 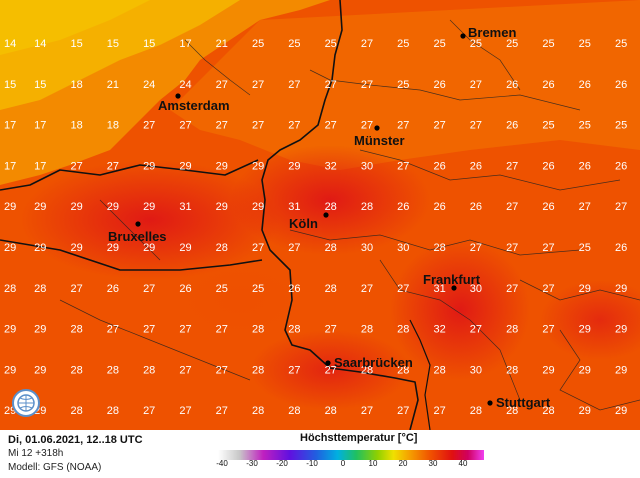 I want to click on city-koeln: Köln, so click(x=309, y=221).